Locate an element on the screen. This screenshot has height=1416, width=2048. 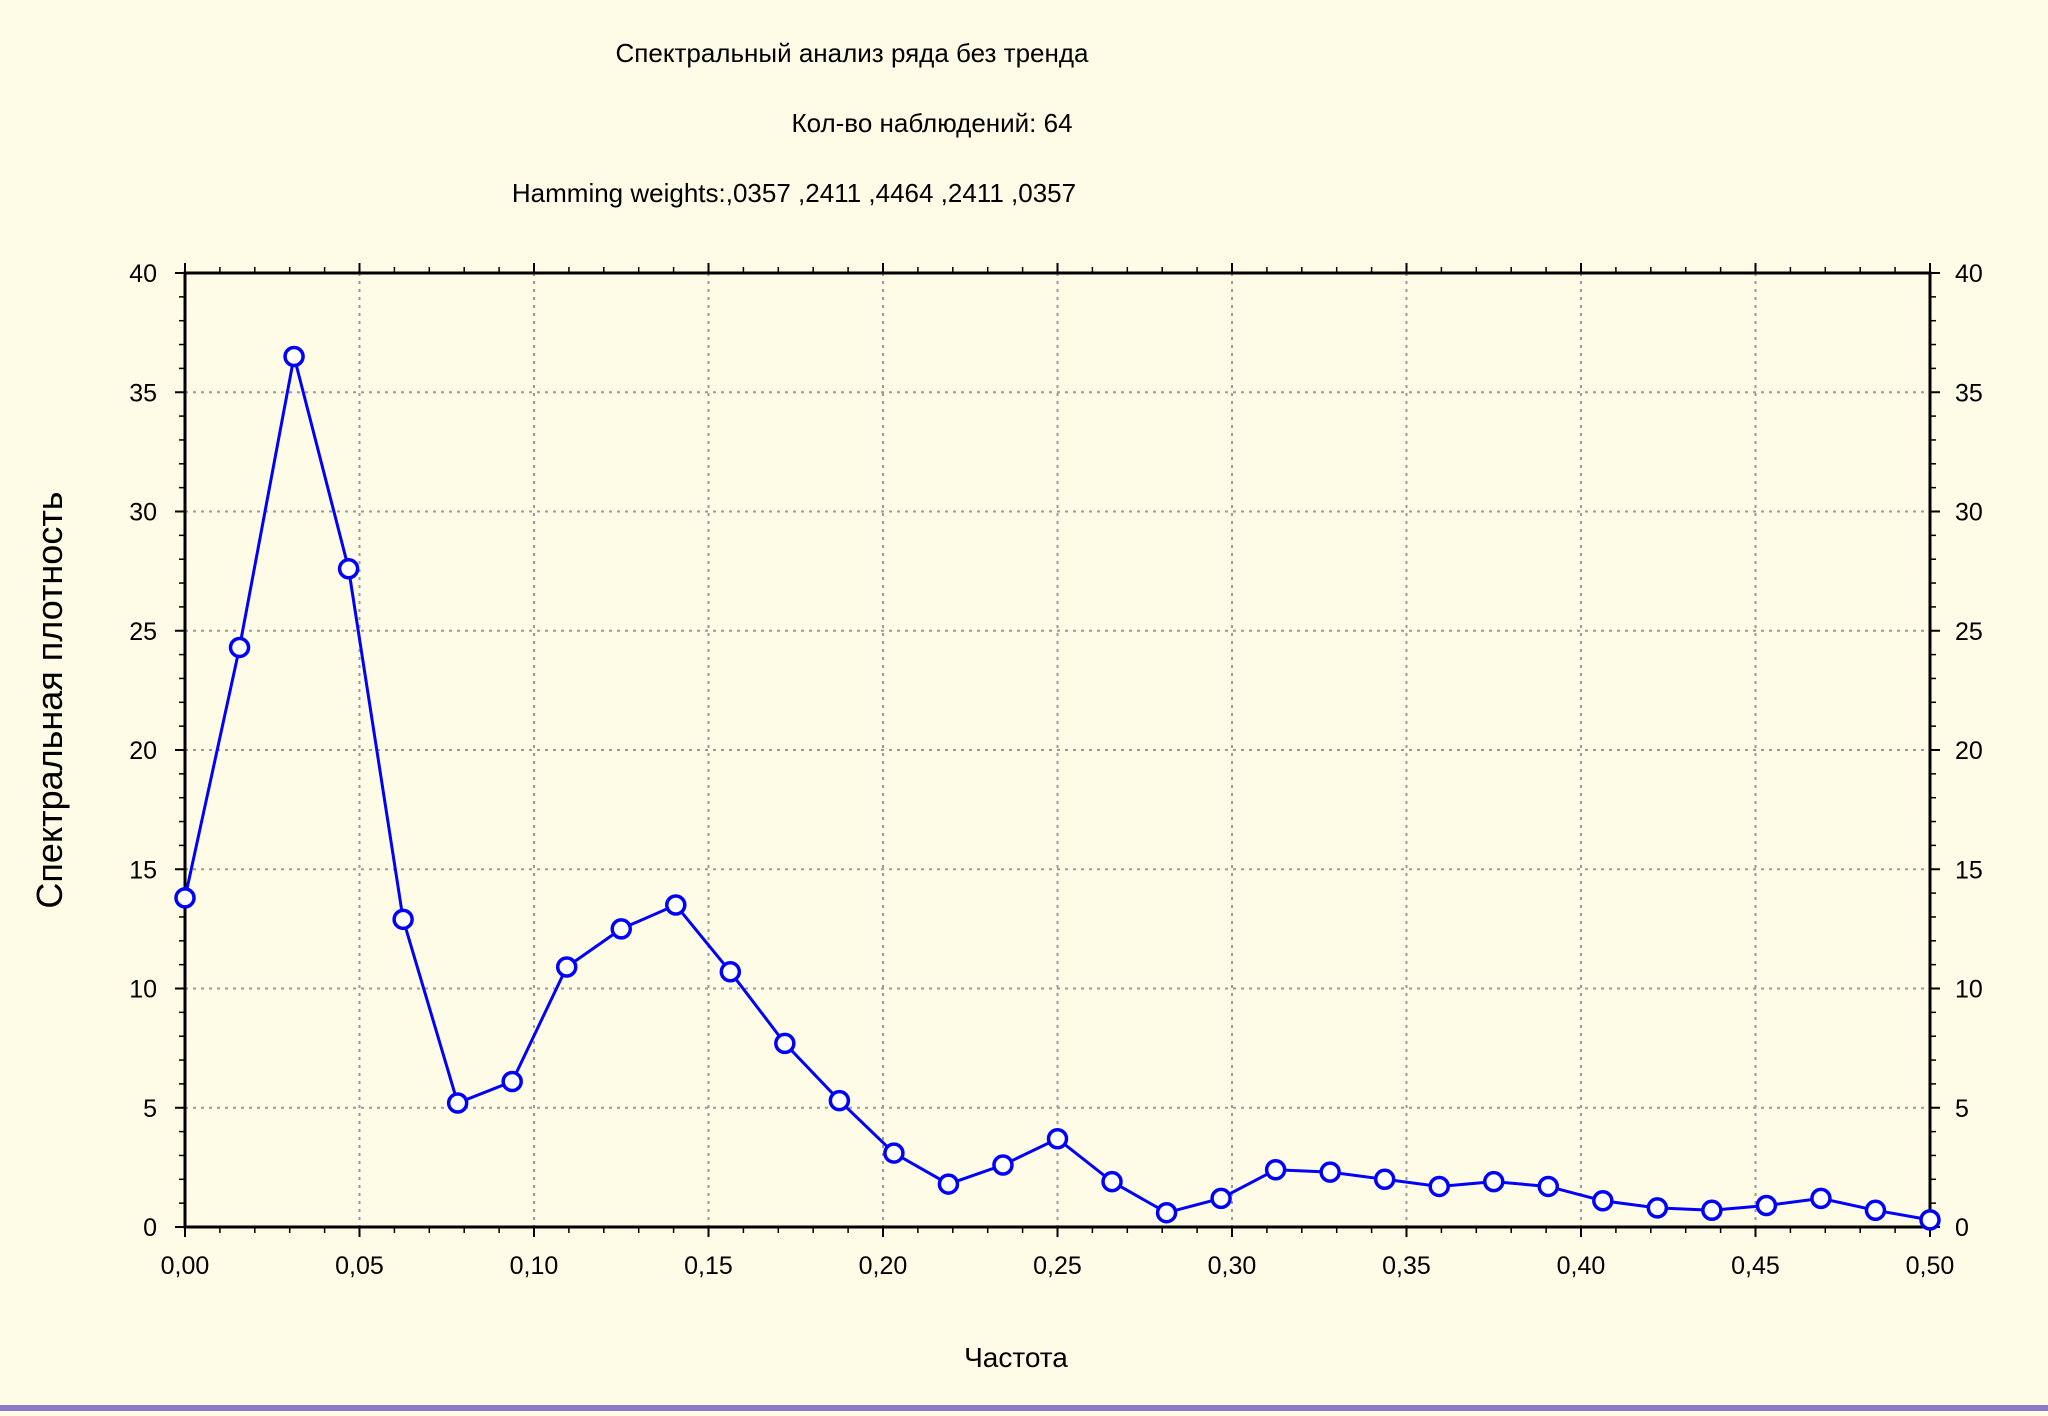
y-tick-label-left: 0 is located at coordinates (150, 1228).